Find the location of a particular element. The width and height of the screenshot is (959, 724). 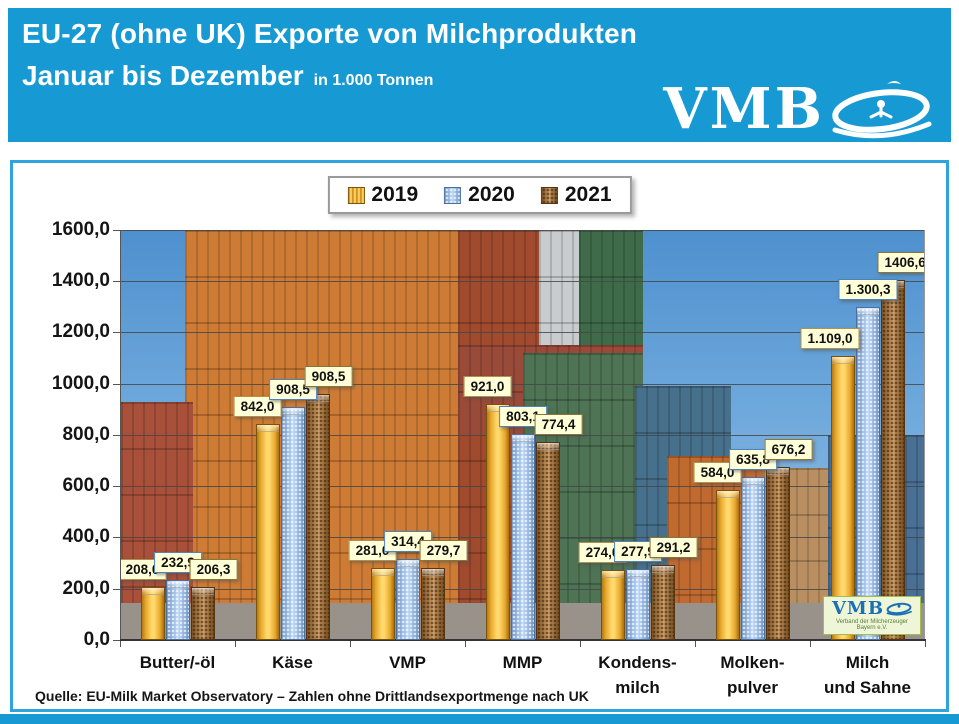

bar-group: 842,0 908,5 908,5 is located at coordinates (293, 435).